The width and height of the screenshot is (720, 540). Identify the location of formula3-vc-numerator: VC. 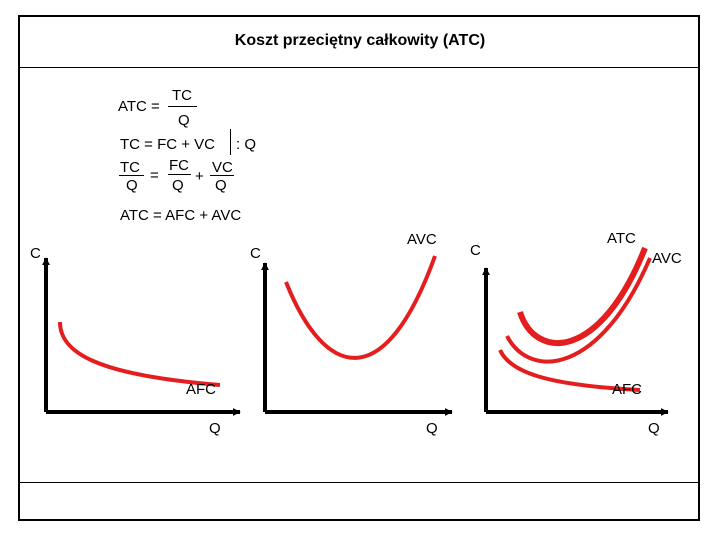
(222, 167).